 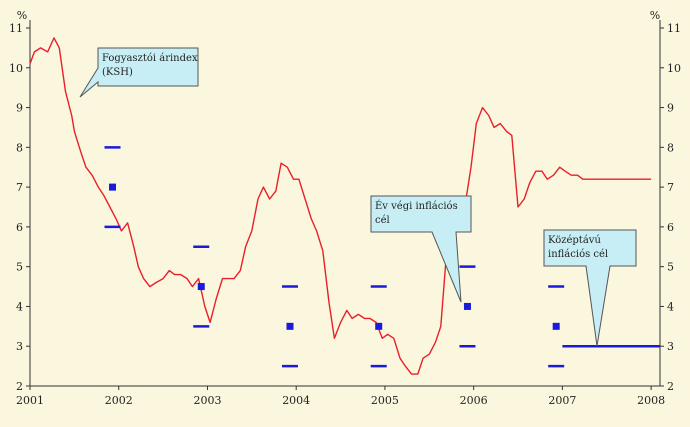 What do you see at coordinates (150, 58) in the screenshot?
I see `callout-text-line: Fogyasztói árindex` at bounding box center [150, 58].